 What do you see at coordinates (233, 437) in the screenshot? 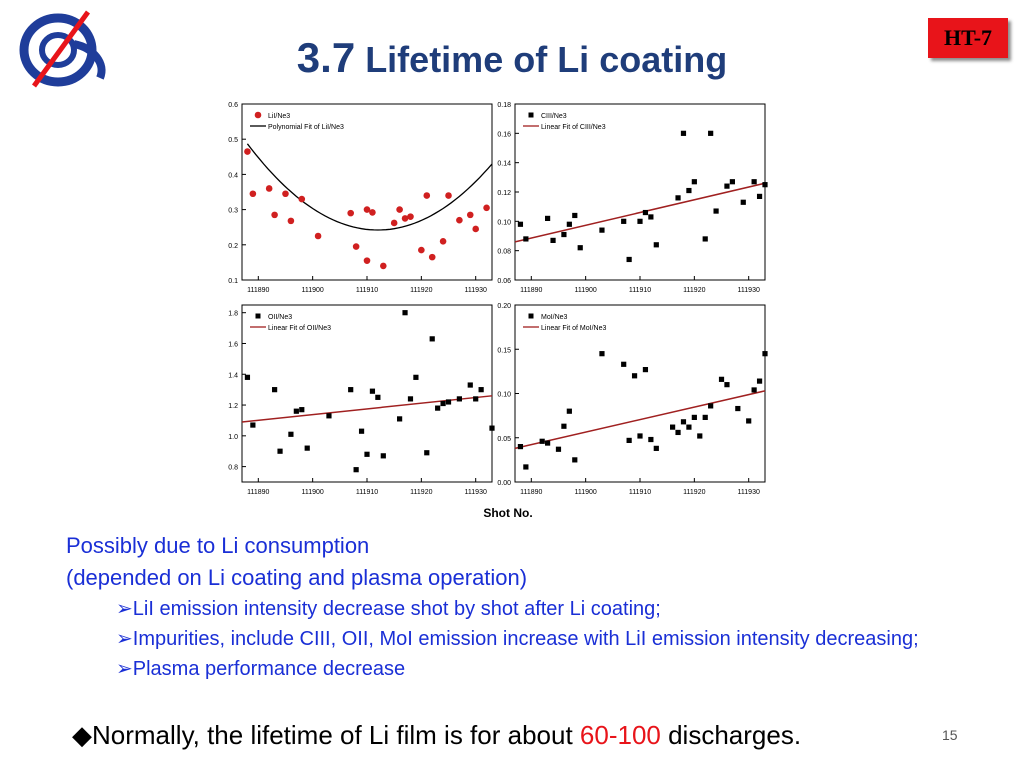
I see `y-tick-label: 1.0` at bounding box center [233, 437].